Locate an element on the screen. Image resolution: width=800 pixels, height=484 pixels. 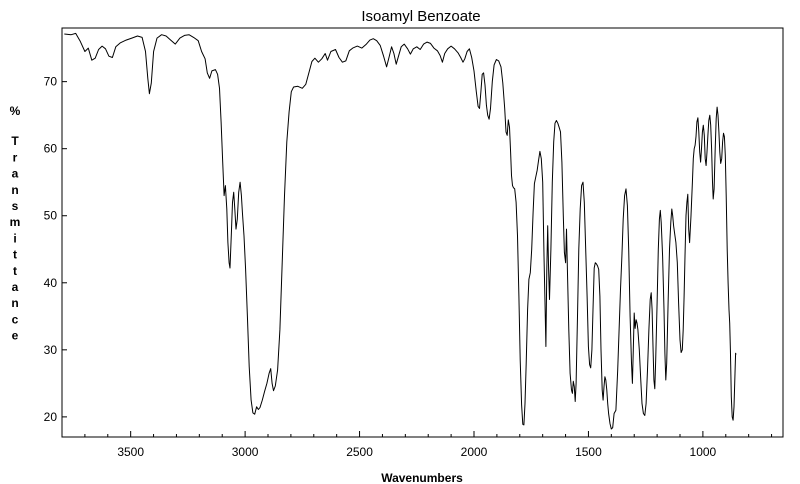
y-axis-title-letter: m is located at coordinates (15, 222).